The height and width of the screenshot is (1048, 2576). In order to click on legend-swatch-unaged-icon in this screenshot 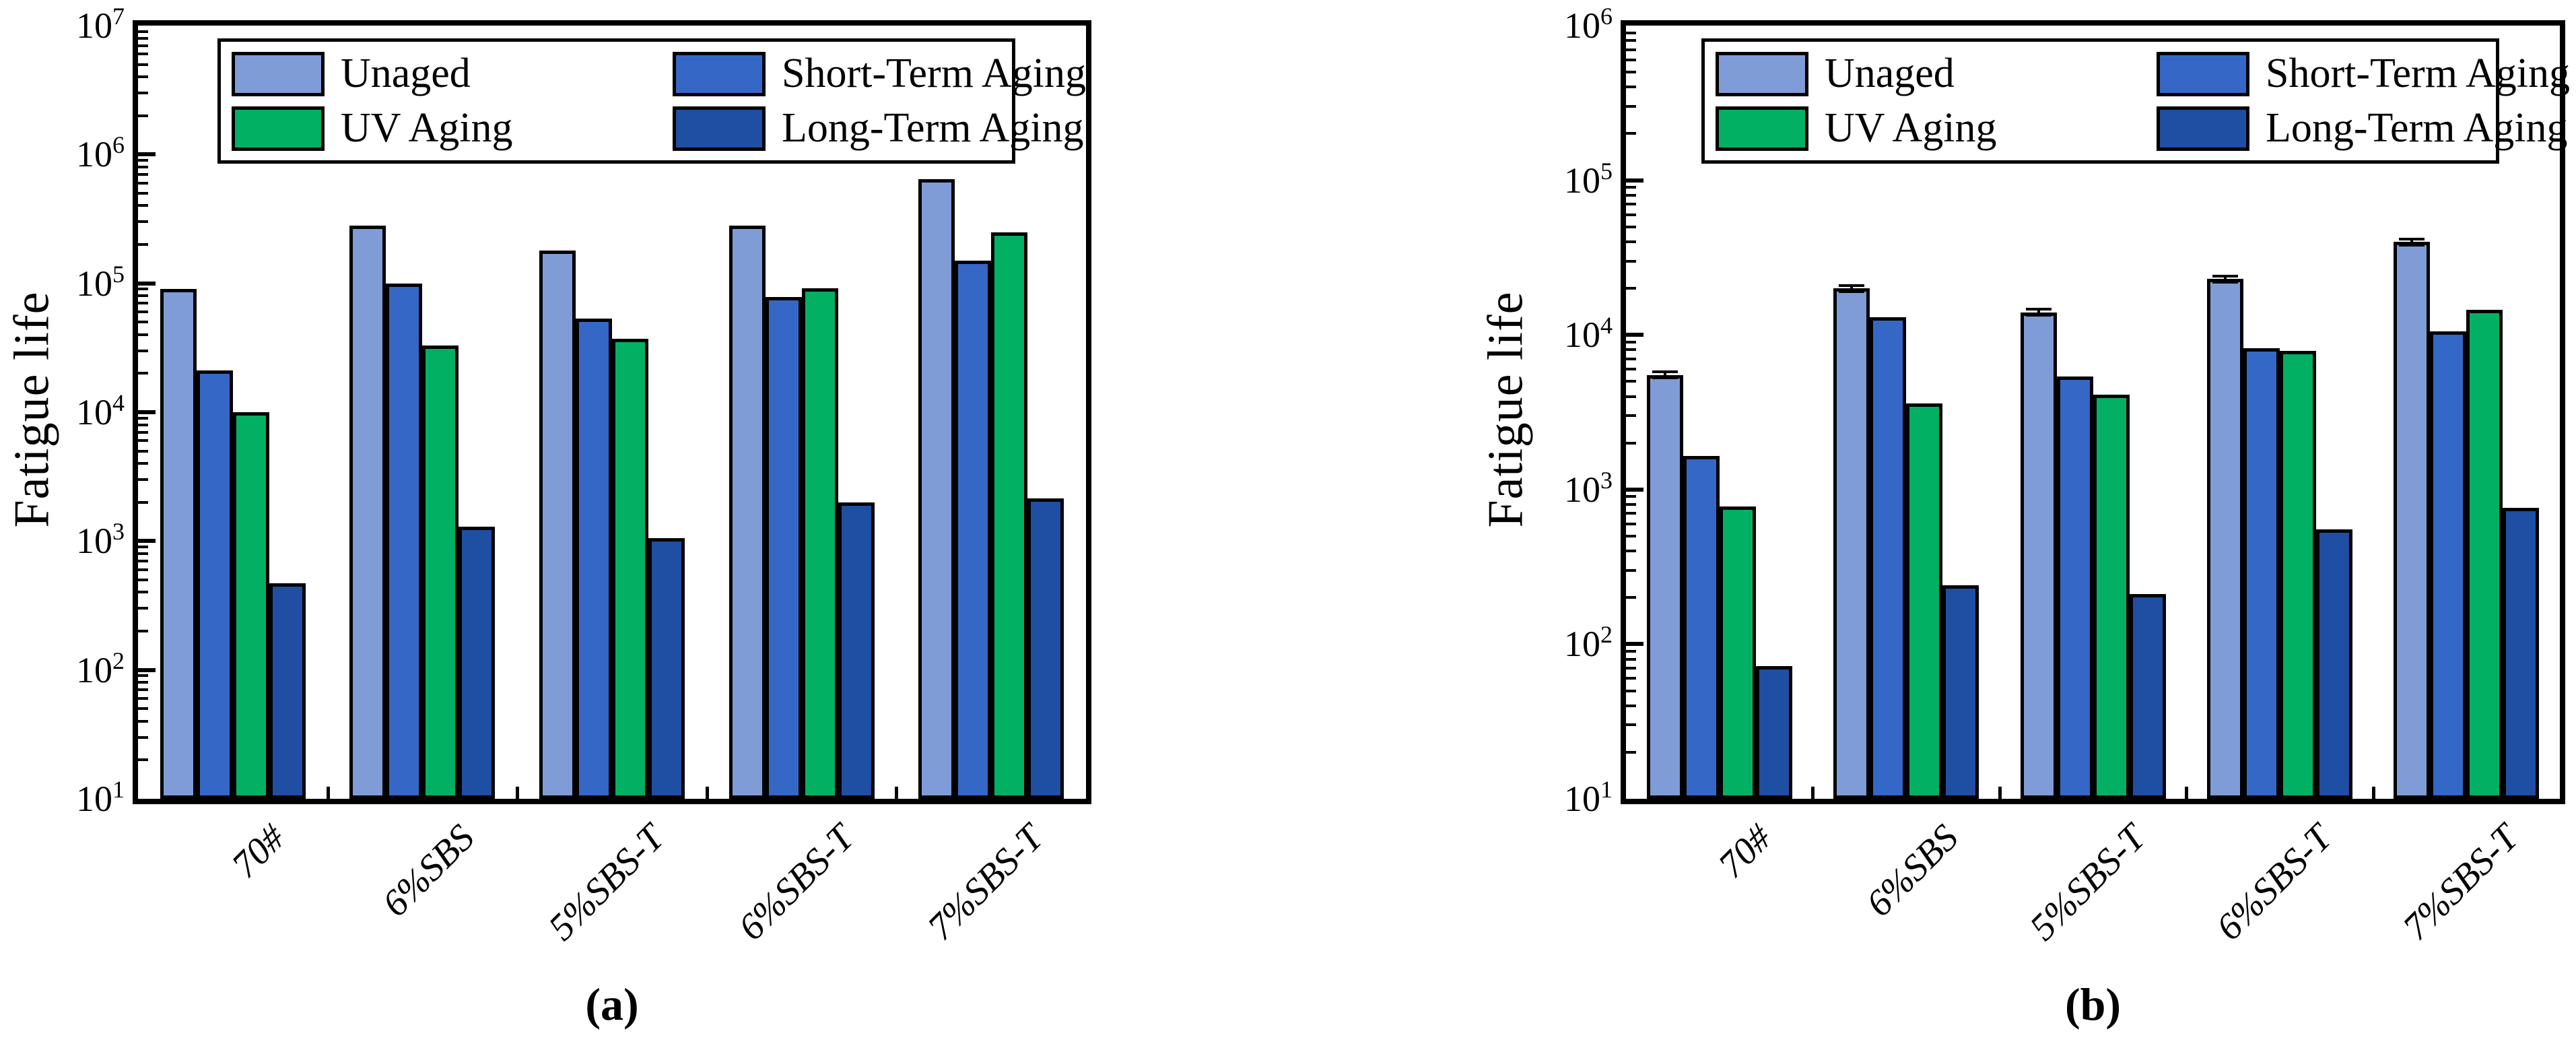, I will do `click(278, 73)`.